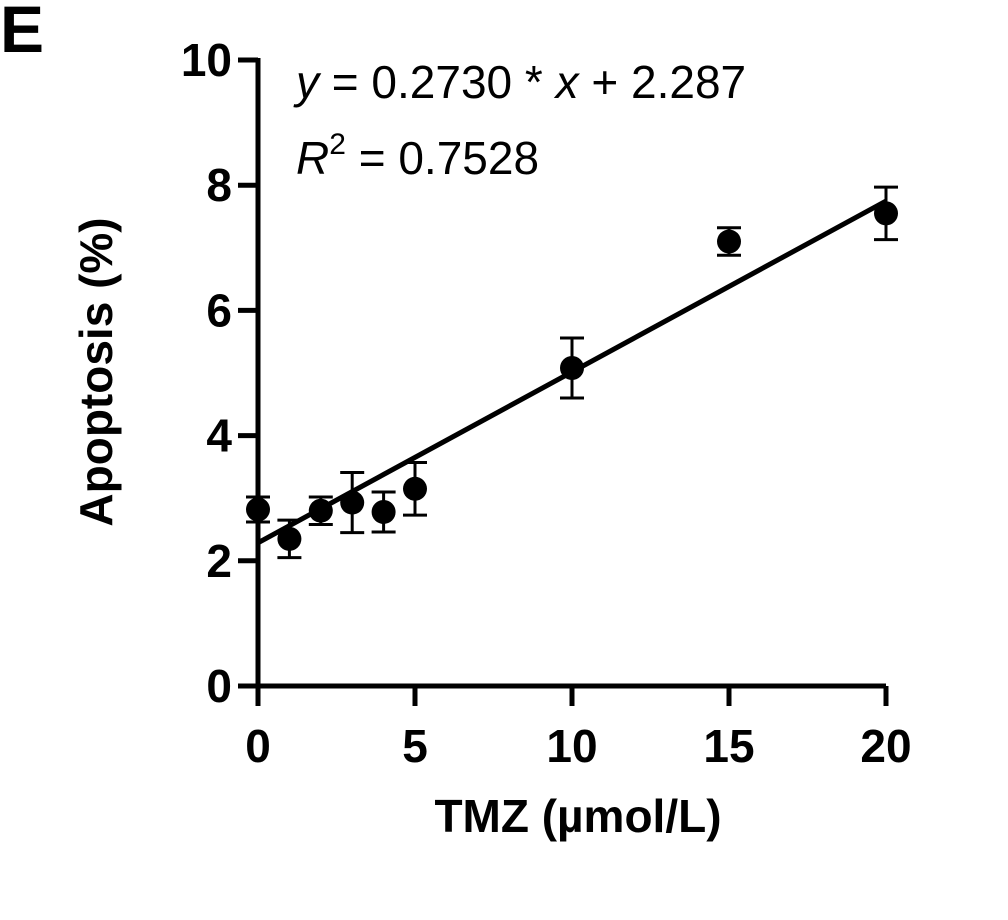 Image resolution: width=1008 pixels, height=920 pixels. I want to click on y-axis-title: Apoptosis (%), so click(96, 371).